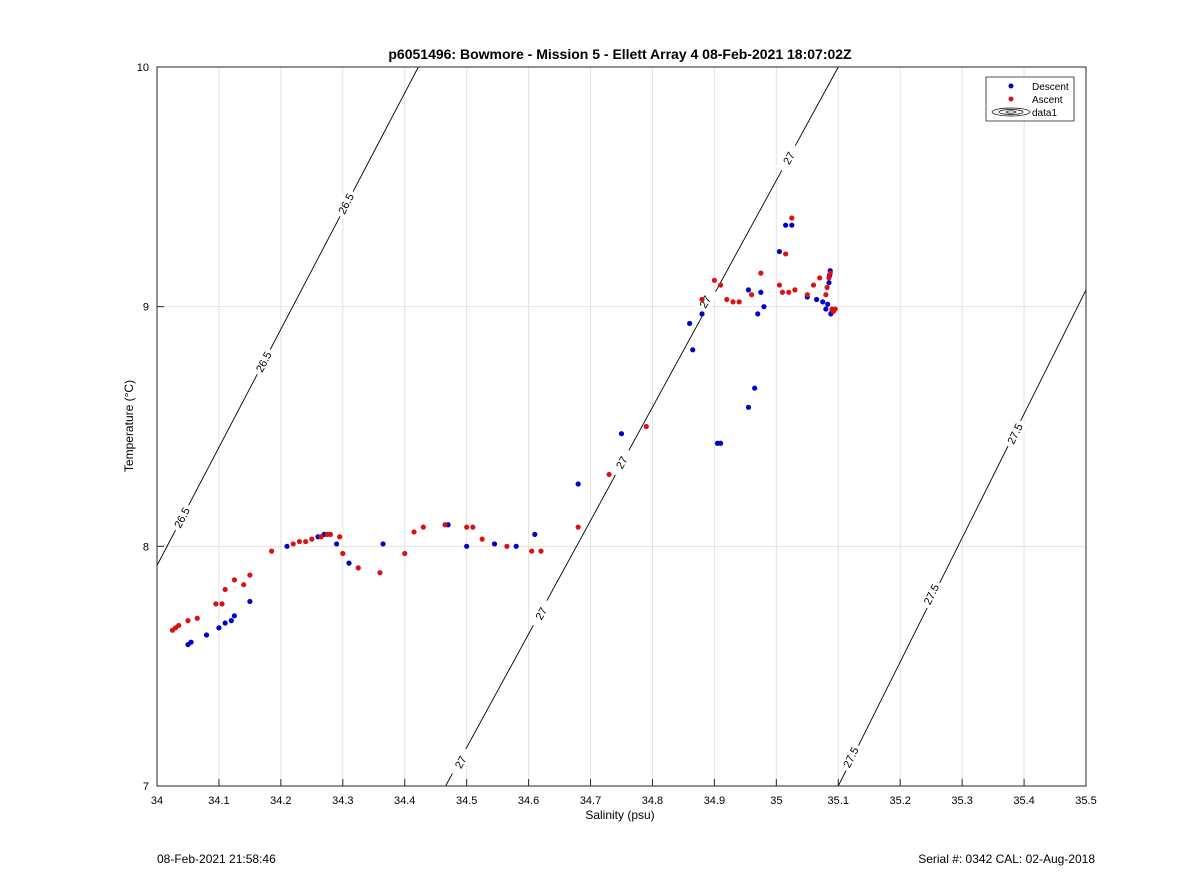  I want to click on x-axis-label: Salinity (psu), so click(619, 815).